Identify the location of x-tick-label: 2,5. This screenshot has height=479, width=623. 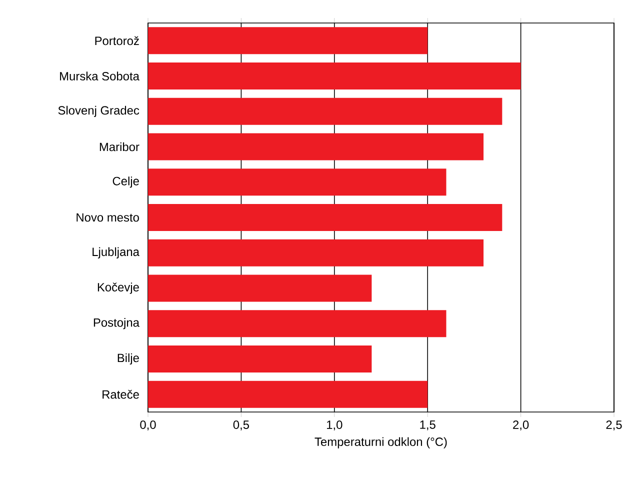
(614, 425).